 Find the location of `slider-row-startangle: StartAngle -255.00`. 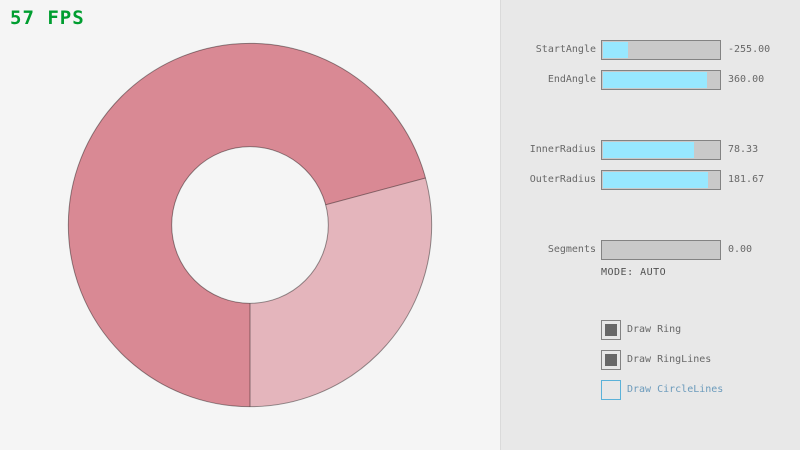

slider-row-startangle: StartAngle -255.00 is located at coordinates (650, 50).